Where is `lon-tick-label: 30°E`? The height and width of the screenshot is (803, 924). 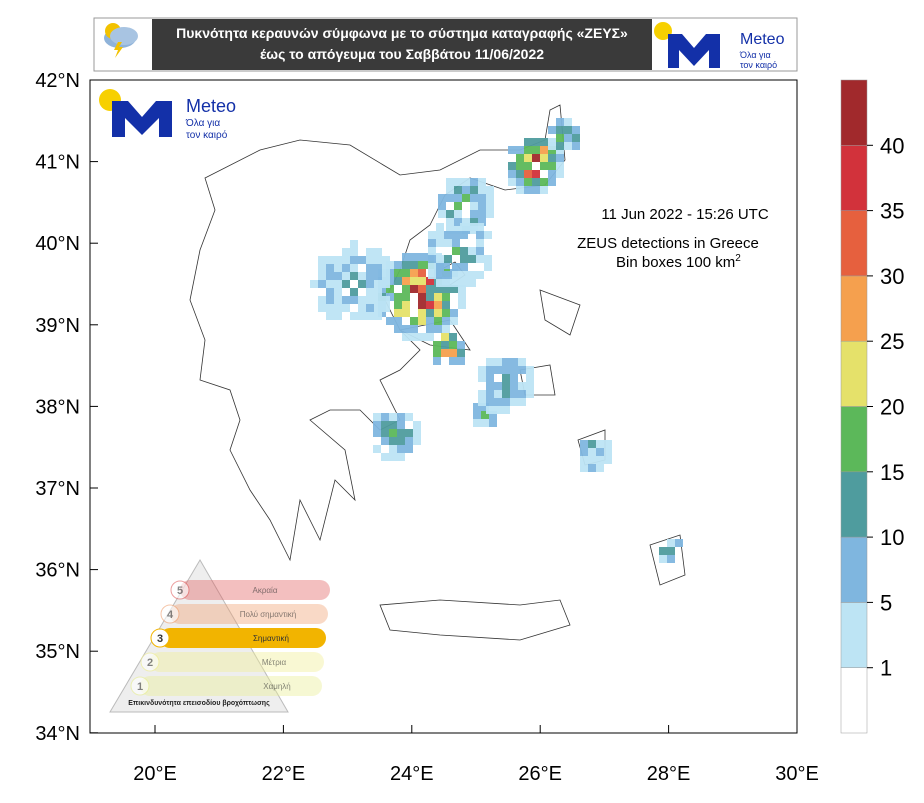 lon-tick-label: 30°E is located at coordinates (797, 774).